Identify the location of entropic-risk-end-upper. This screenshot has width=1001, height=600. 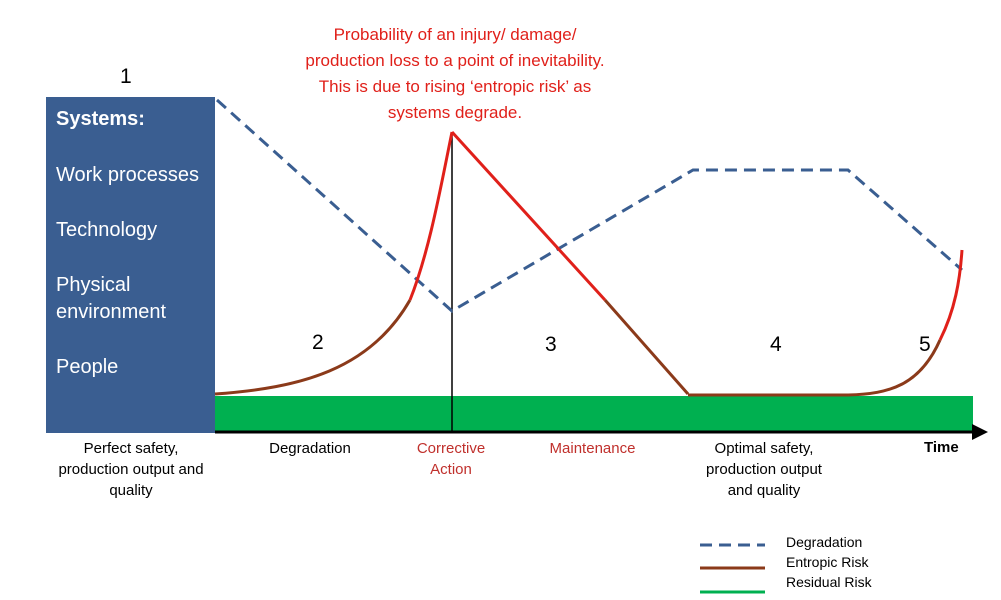
(951, 295).